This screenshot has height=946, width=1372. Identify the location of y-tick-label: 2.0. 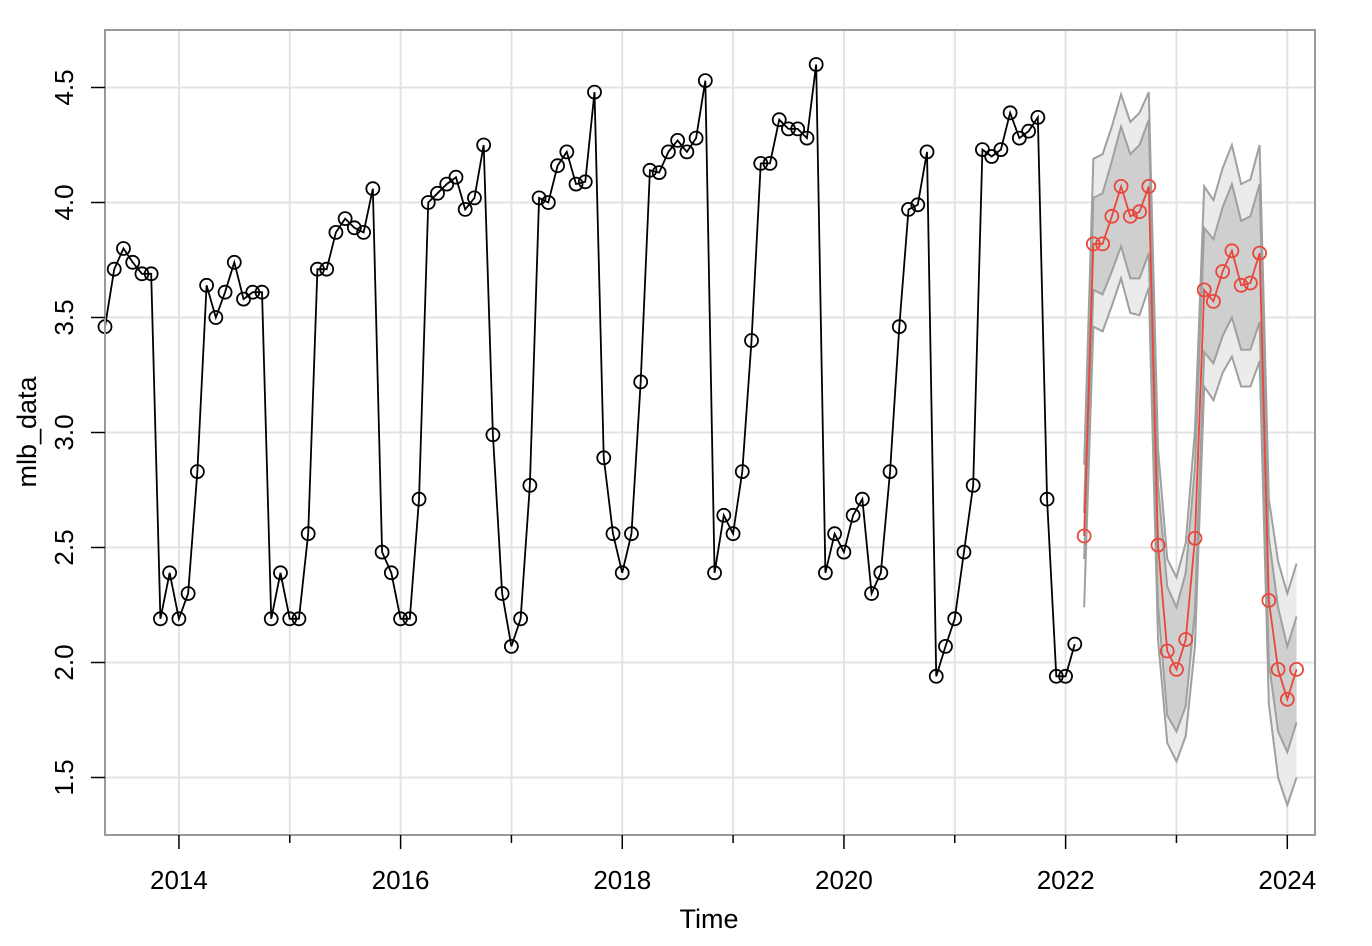
(64, 662).